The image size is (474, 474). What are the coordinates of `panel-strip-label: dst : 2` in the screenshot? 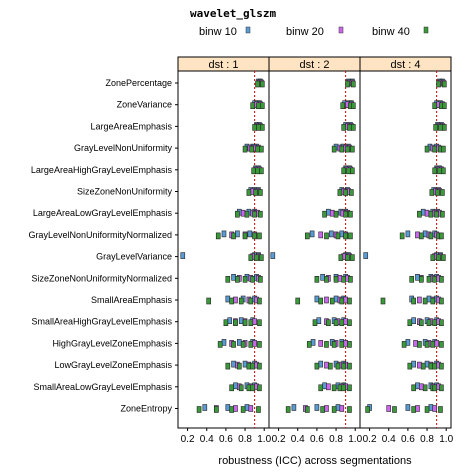 It's located at (315, 65).